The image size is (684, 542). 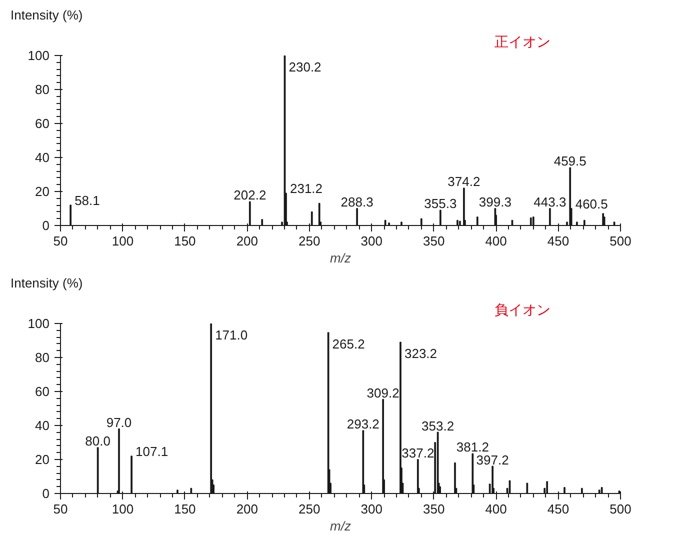 I want to click on annotation: 353.2, so click(x=438, y=426).